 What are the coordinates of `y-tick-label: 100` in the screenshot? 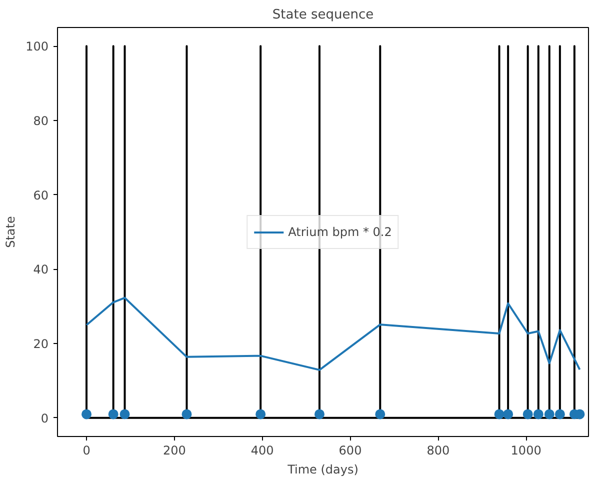 It's located at (37, 47).